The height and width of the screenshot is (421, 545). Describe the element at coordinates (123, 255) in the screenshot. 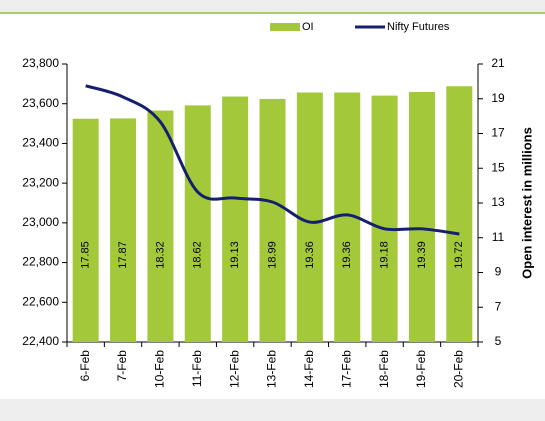

I see `bar-value-label: 17.87` at that location.